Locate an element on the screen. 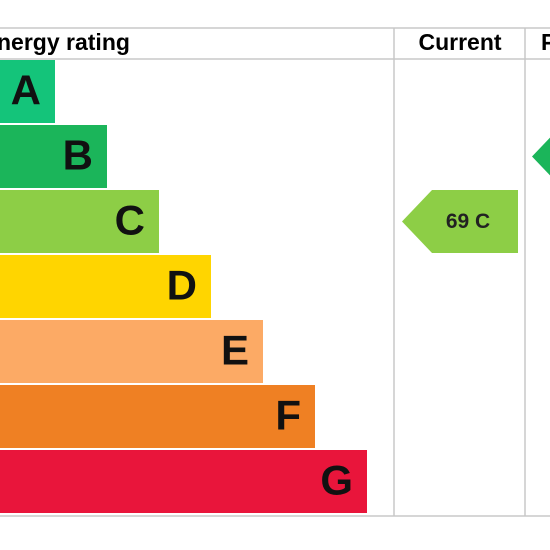 The image size is (550, 550). band-letter: A is located at coordinates (26, 90).